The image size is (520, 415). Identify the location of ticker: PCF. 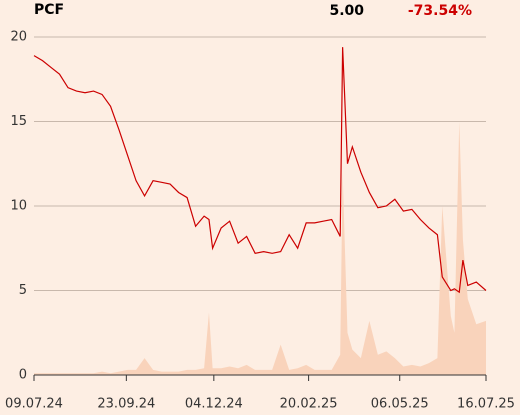
(49, 10).